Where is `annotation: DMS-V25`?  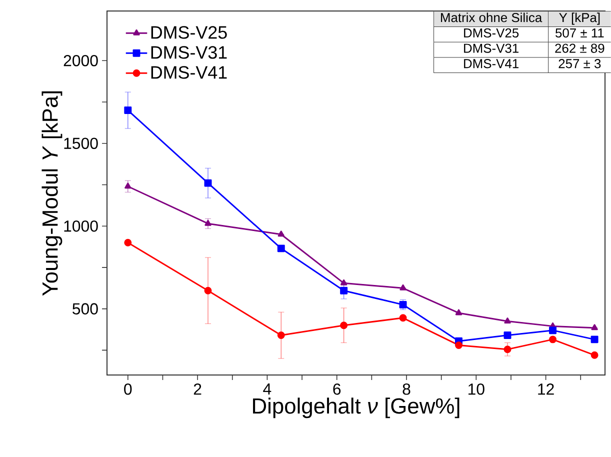
annotation: DMS-V25 is located at coordinates (491, 33).